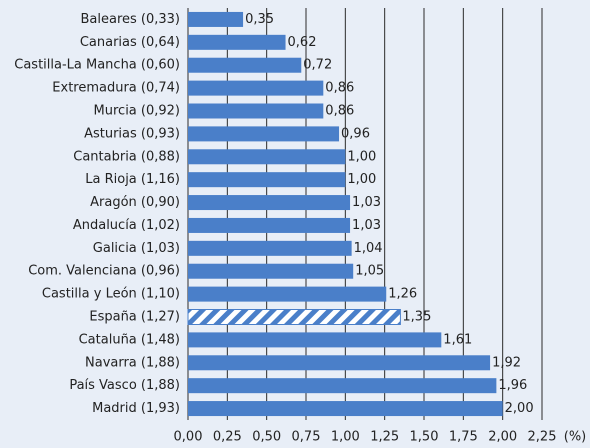 The height and width of the screenshot is (448, 590). Describe the element at coordinates (134, 317) in the screenshot. I see `y-tick-label: España (1,27)` at that location.